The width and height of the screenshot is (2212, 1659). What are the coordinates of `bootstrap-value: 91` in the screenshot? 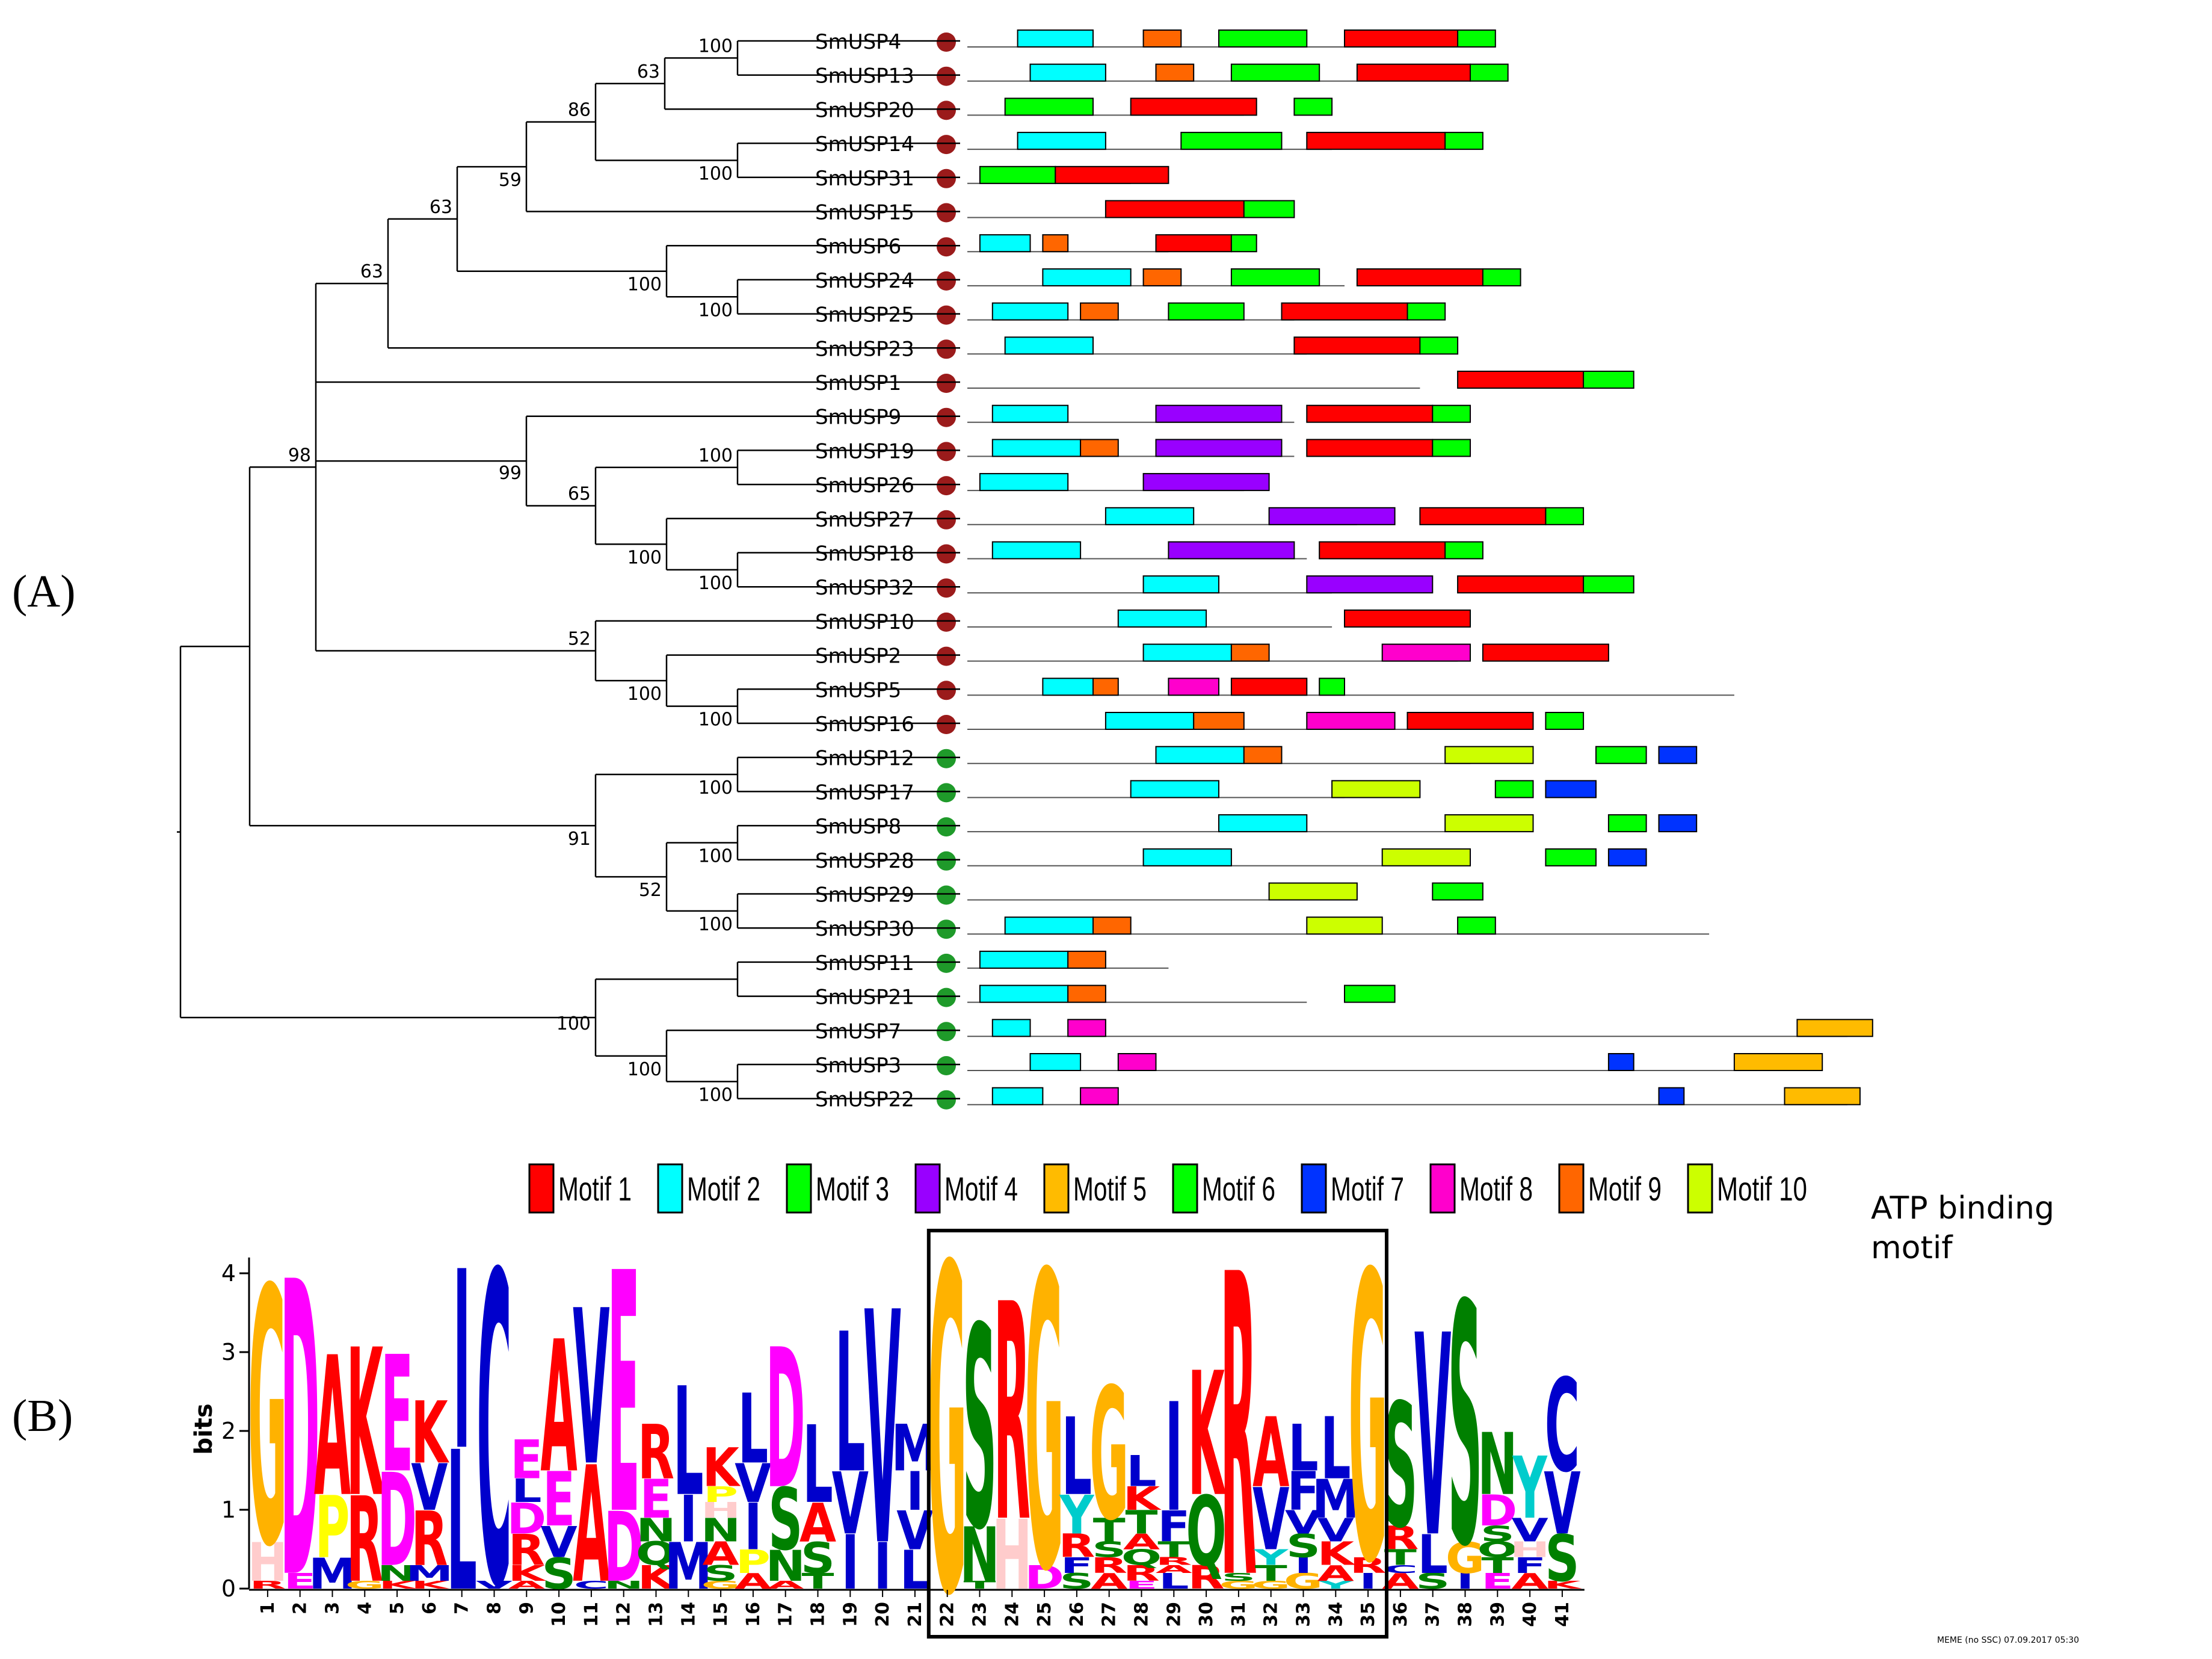 It's located at (579, 839).